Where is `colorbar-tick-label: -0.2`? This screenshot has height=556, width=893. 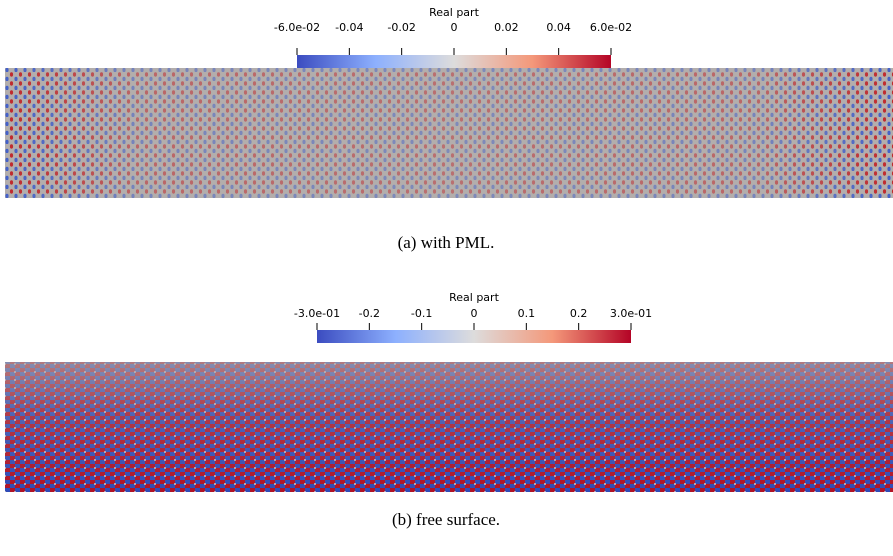 colorbar-tick-label: -0.2 is located at coordinates (369, 313).